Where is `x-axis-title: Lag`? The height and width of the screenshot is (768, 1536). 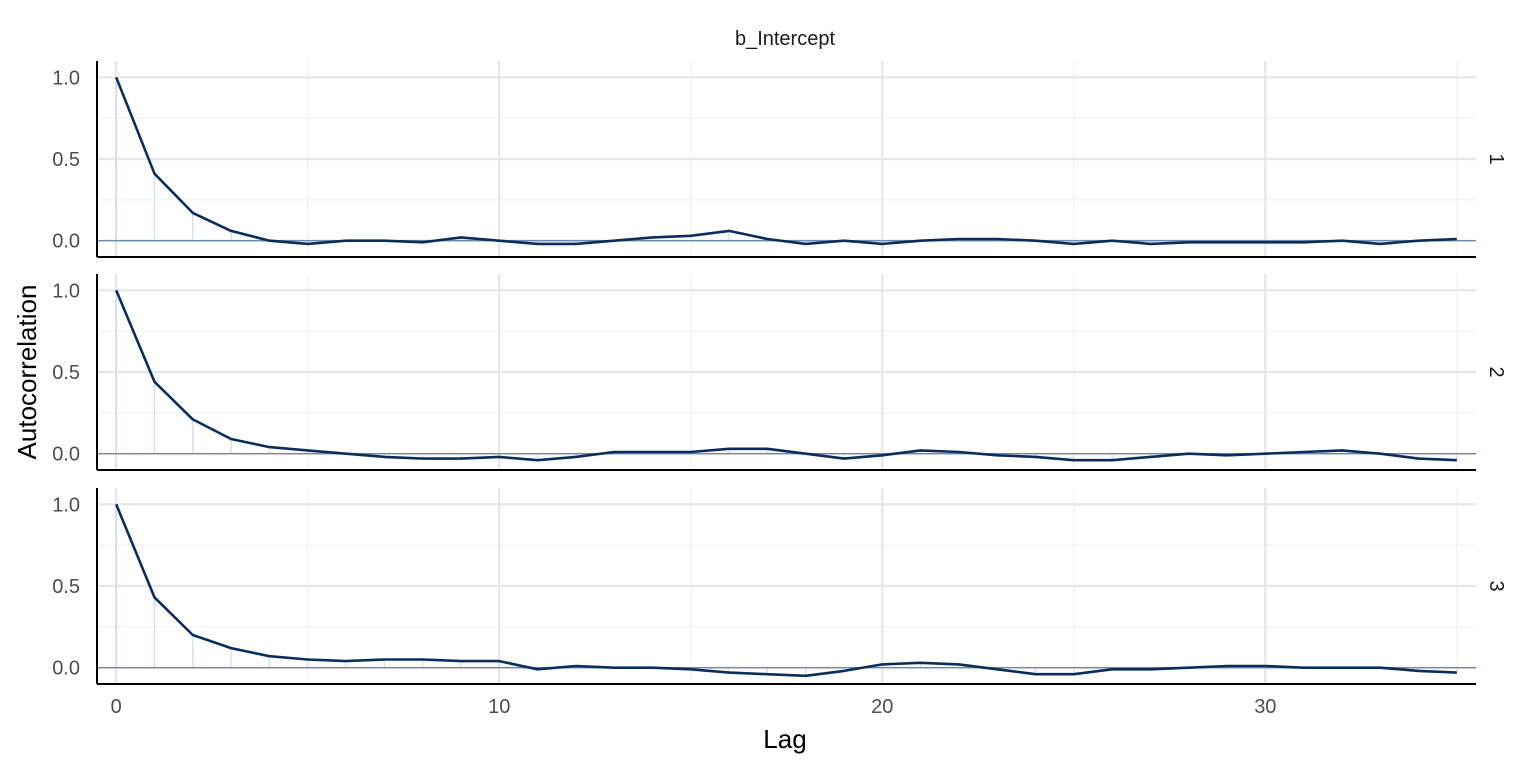 x-axis-title: Lag is located at coordinates (784, 739).